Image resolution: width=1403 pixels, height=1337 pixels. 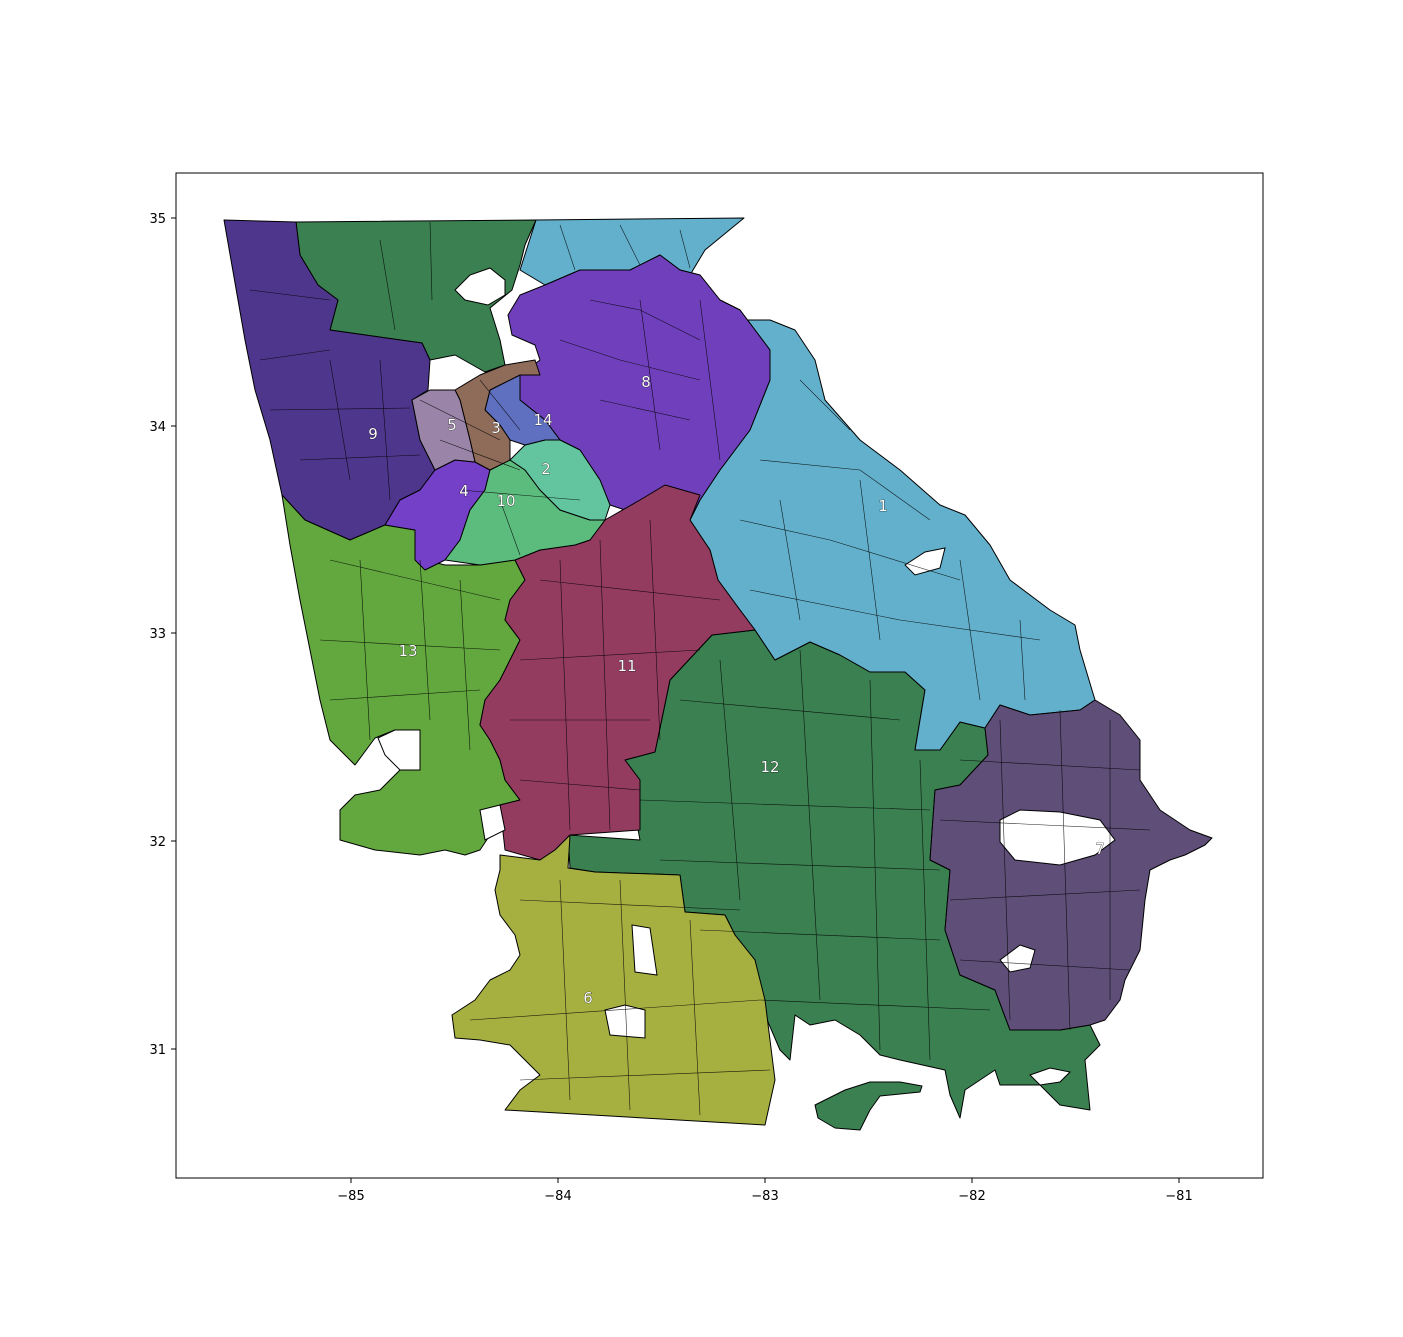 I want to click on district-5-shape, so click(x=443, y=430).